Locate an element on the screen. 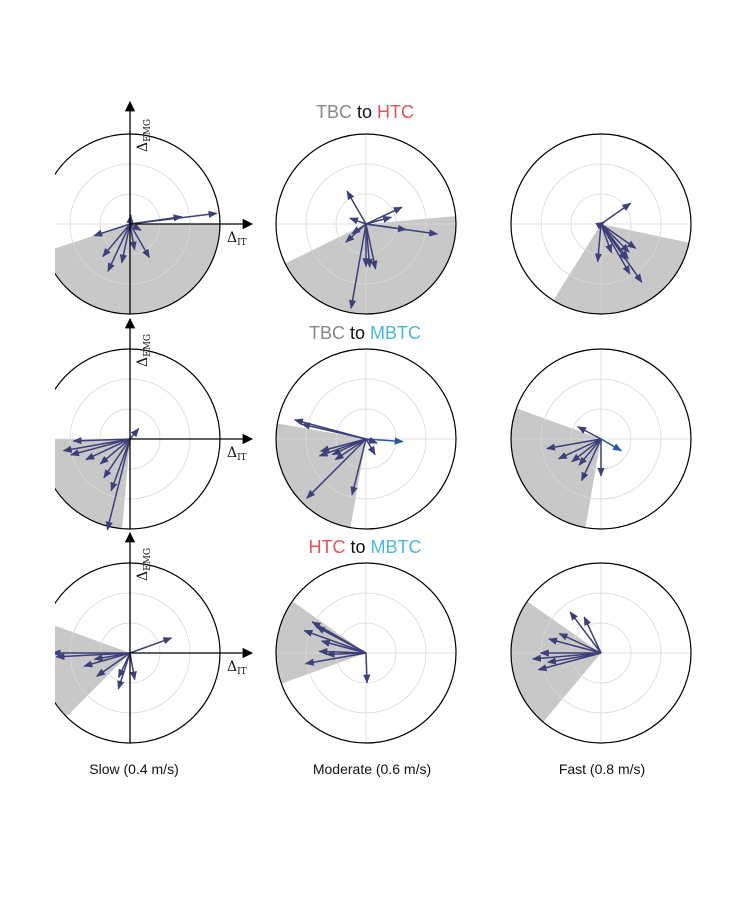 The image size is (730, 900). polar-panel-r2-c0 is located at coordinates (138, 653).